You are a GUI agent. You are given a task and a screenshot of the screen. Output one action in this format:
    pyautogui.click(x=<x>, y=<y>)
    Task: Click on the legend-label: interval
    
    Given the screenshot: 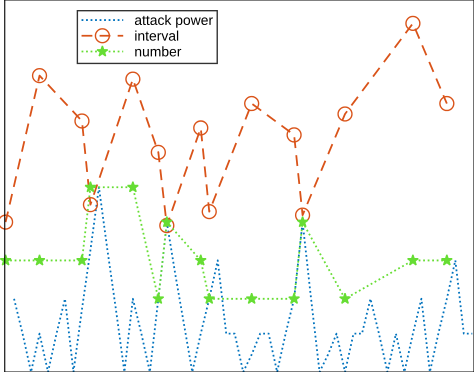 What is the action you would take?
    pyautogui.click(x=156, y=35)
    